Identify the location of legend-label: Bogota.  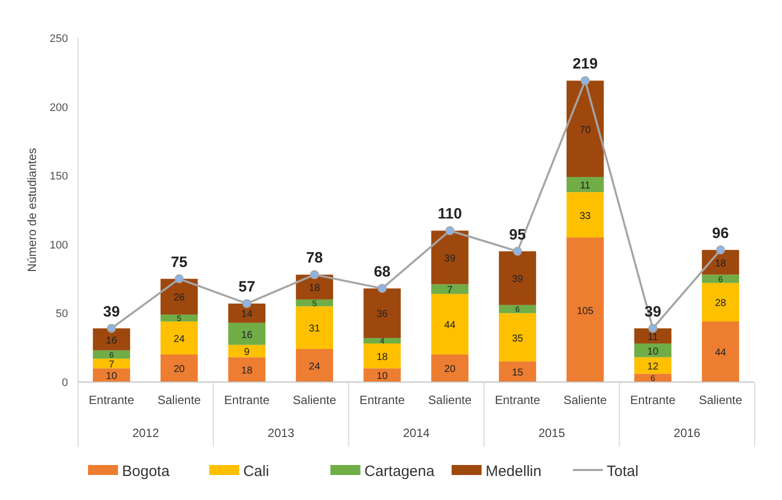
(146, 471).